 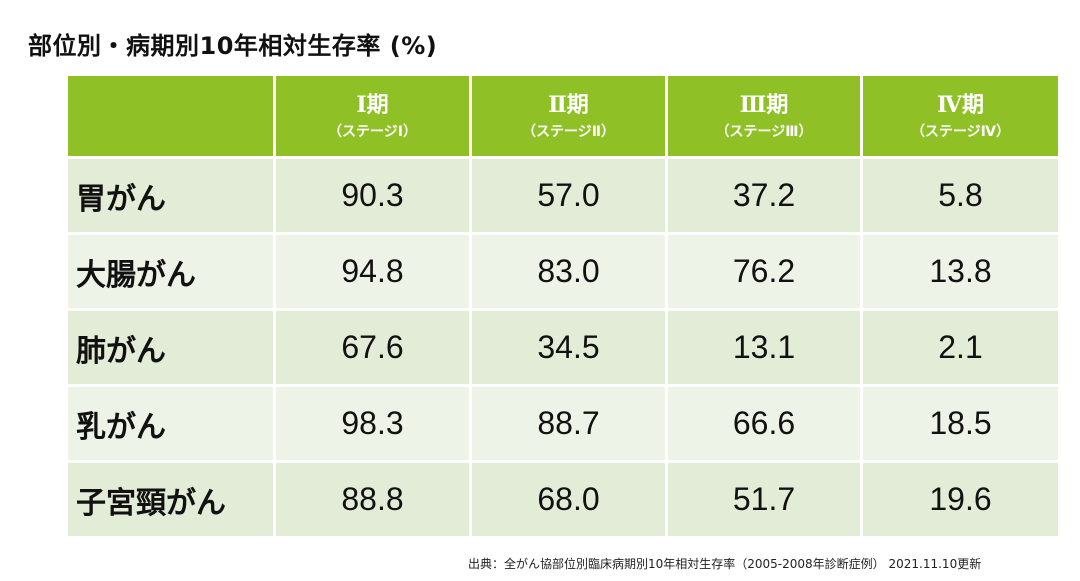 I want to click on table-cell-value: 18.5, so click(x=960, y=422).